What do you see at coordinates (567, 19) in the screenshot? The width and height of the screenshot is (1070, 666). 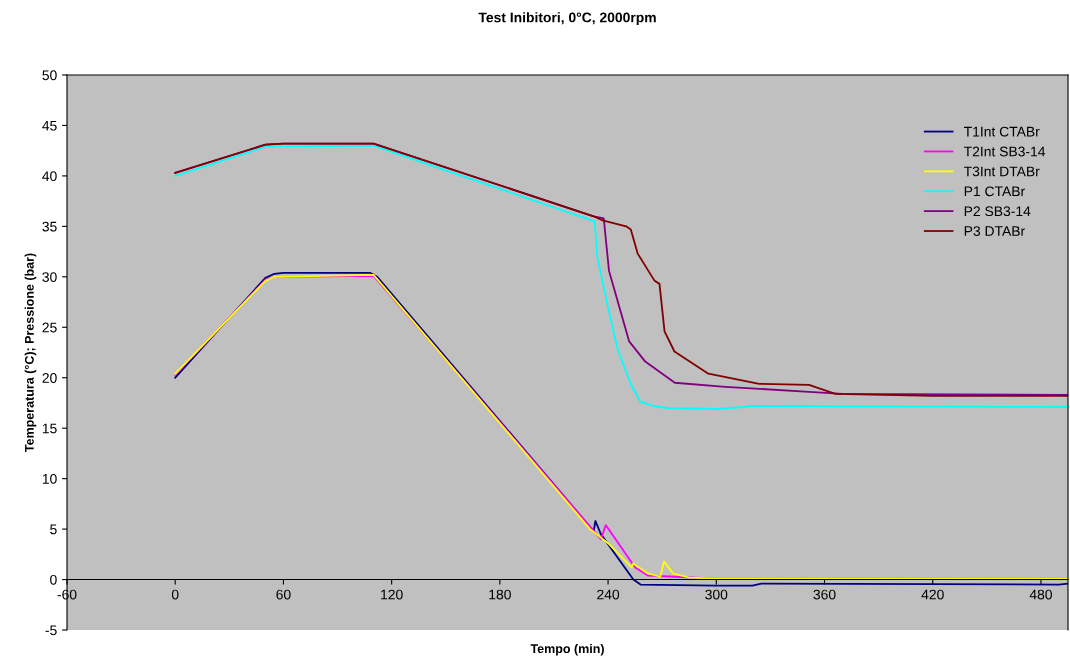 I see `chart-title: Test Inibitori, 0°C, 2000rpm` at bounding box center [567, 19].